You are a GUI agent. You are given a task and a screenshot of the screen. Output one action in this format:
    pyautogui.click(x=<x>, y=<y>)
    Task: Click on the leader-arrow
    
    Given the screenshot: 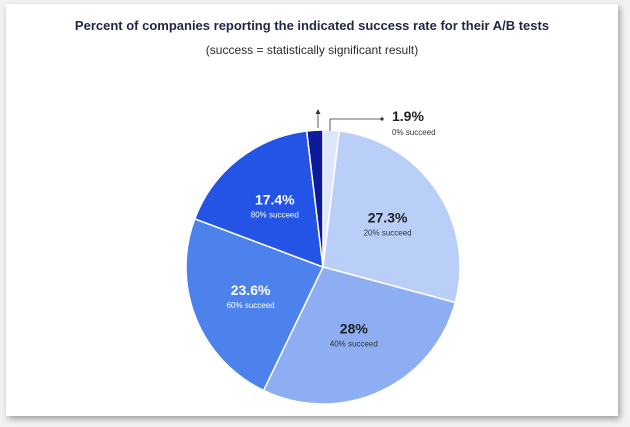 What is the action you would take?
    pyautogui.click(x=318, y=111)
    